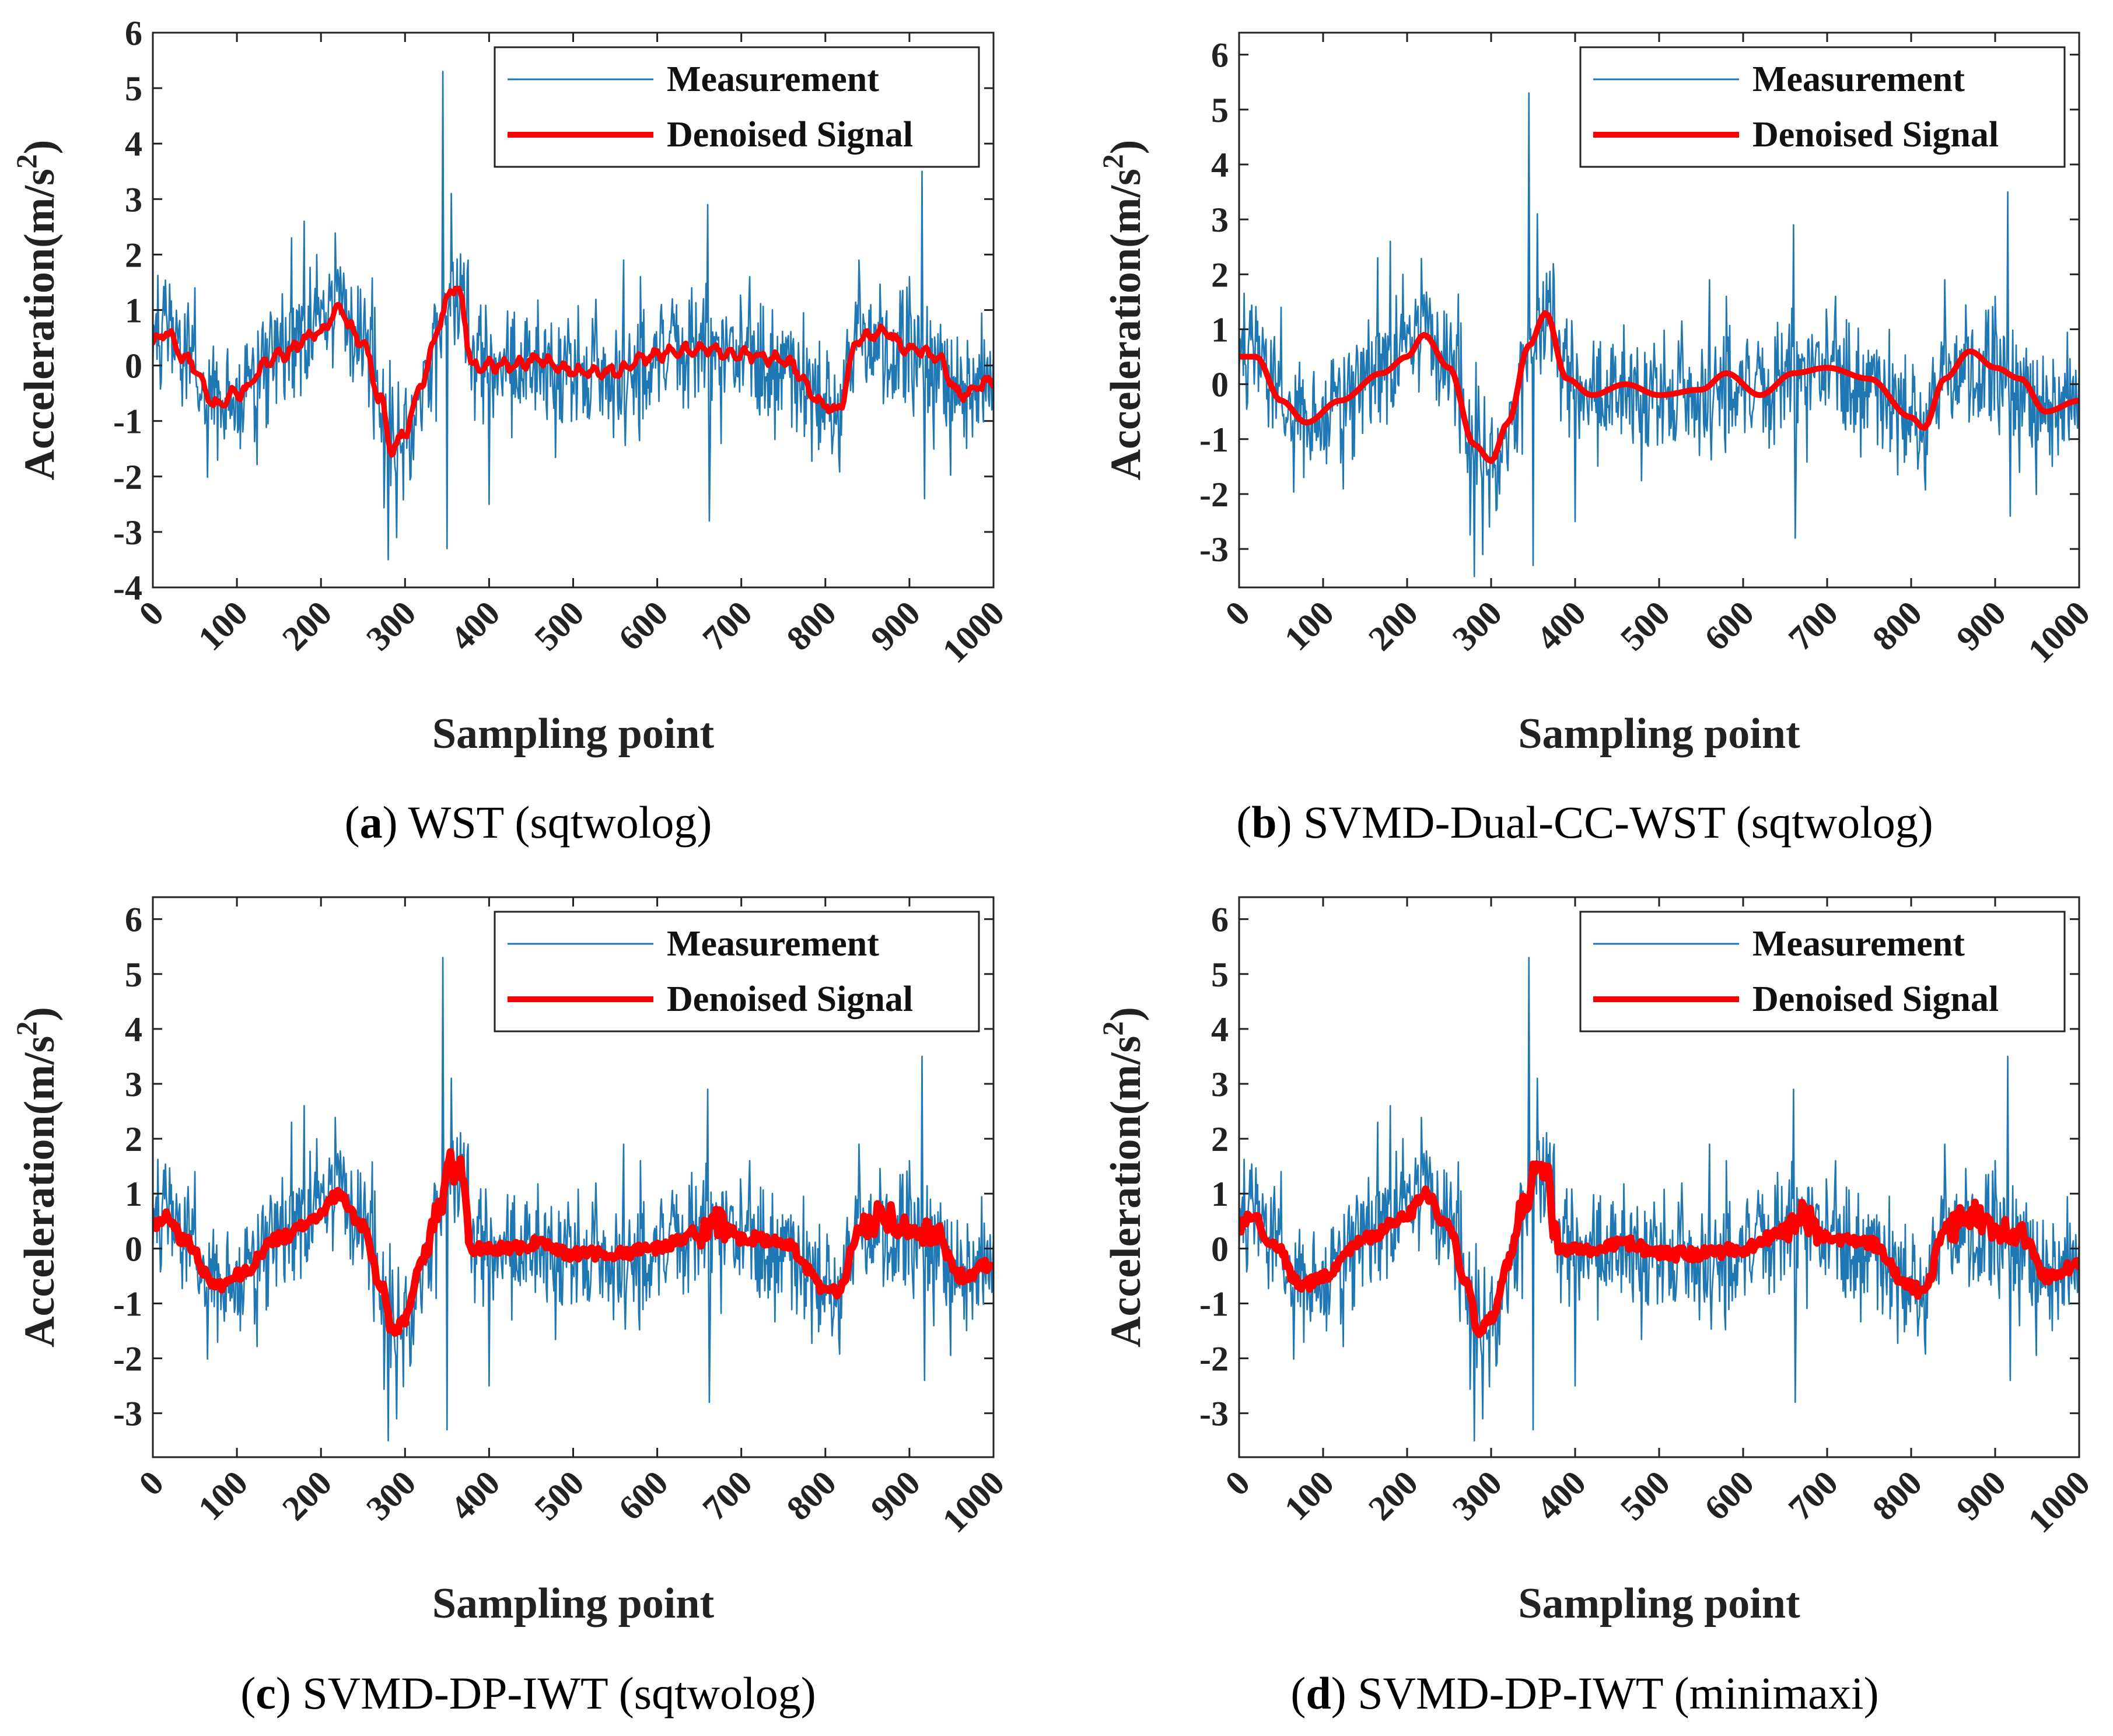 The height and width of the screenshot is (1736, 2113). Describe the element at coordinates (528, 1693) in the screenshot. I see `caption-c: (c) SVMD-DP-IWT (sqtwolog)` at that location.